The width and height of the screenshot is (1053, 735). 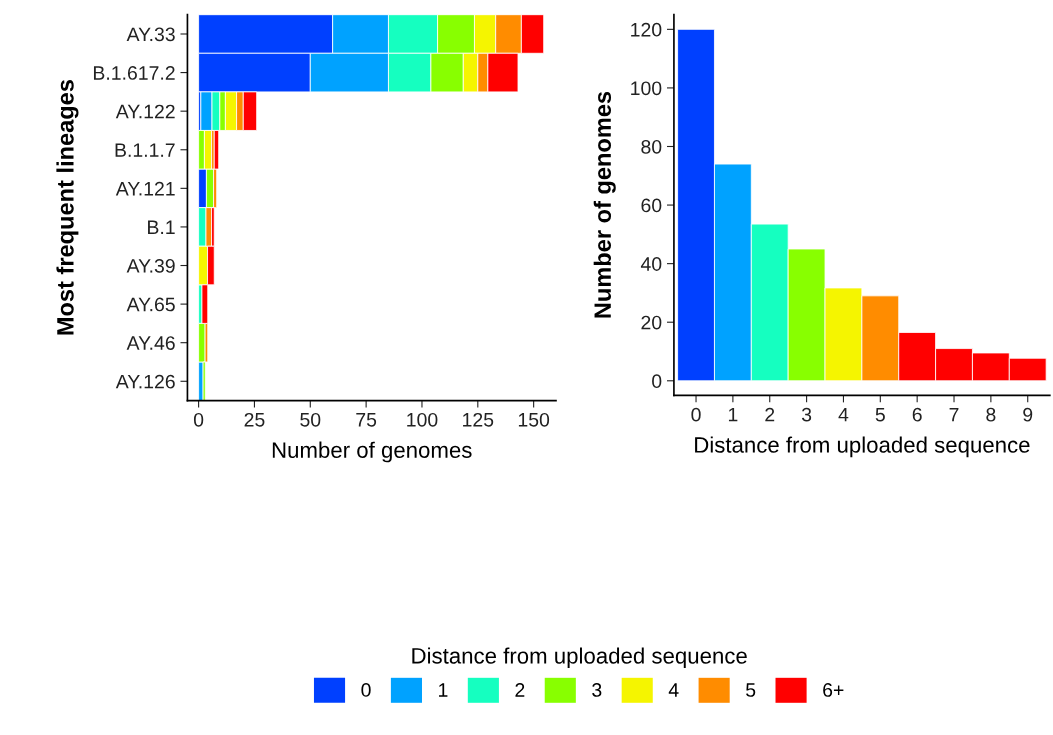 I want to click on legend-label: 5, so click(x=751, y=690).